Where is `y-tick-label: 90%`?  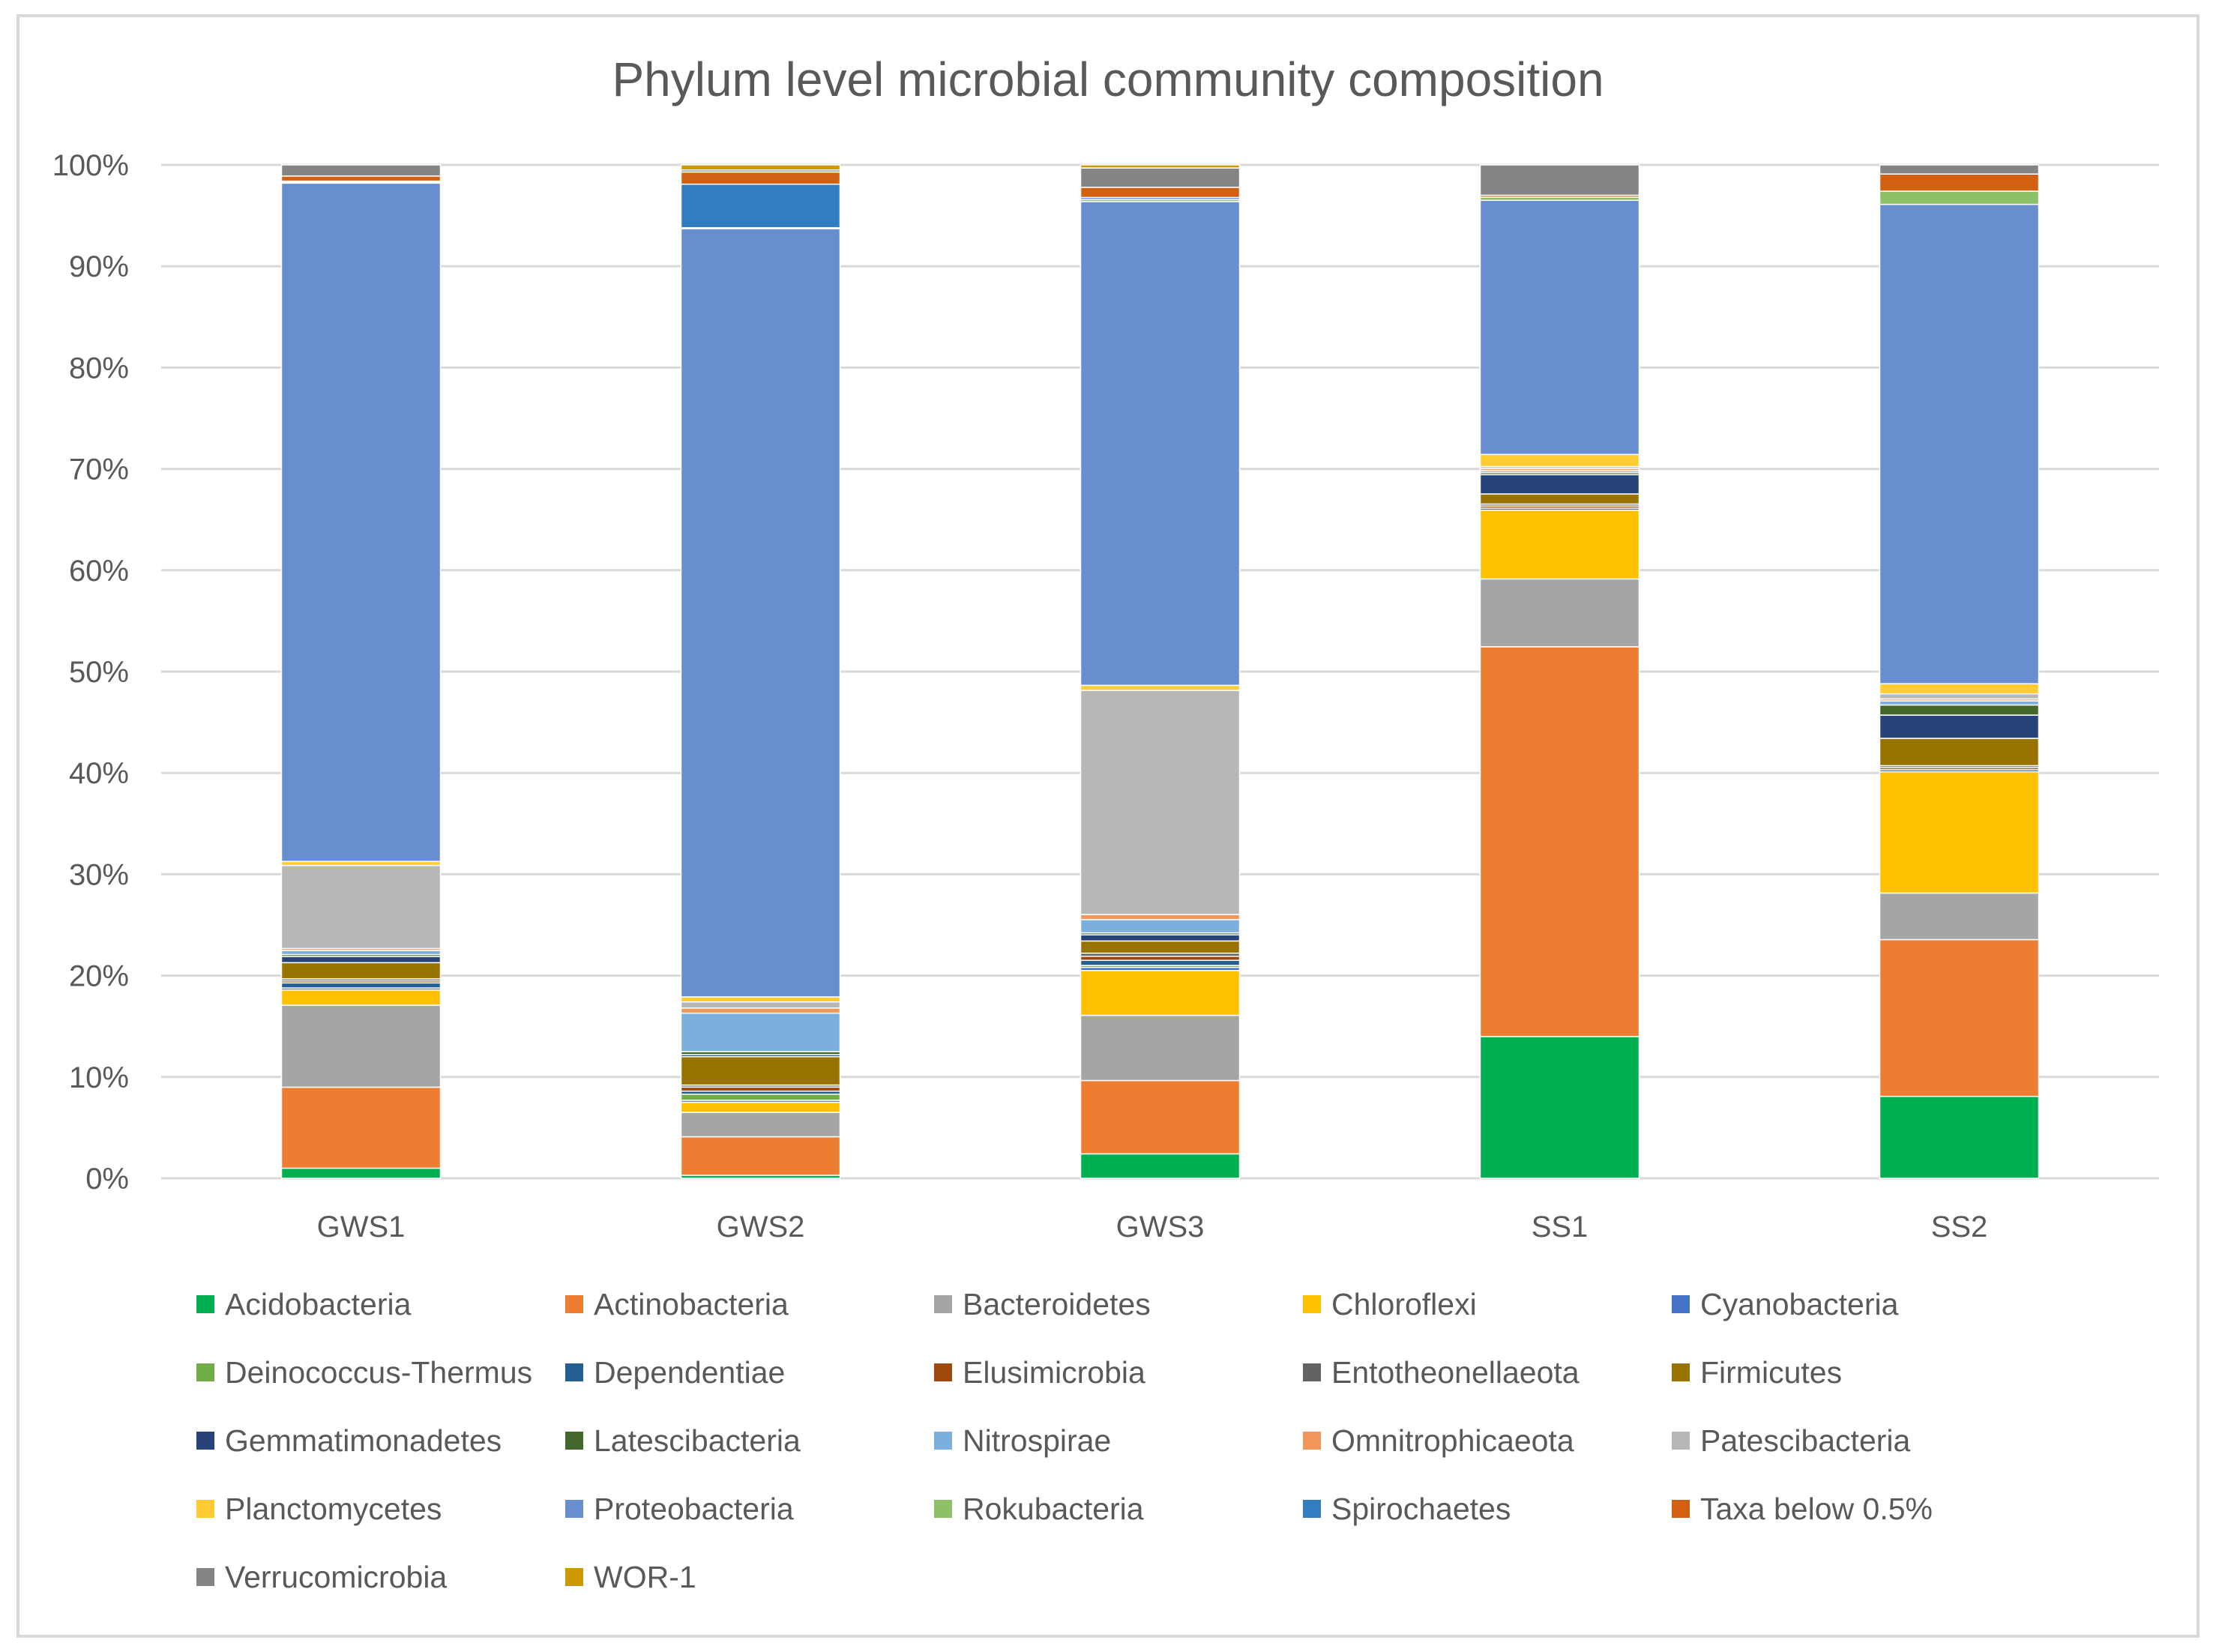 y-tick-label: 90% is located at coordinates (99, 266).